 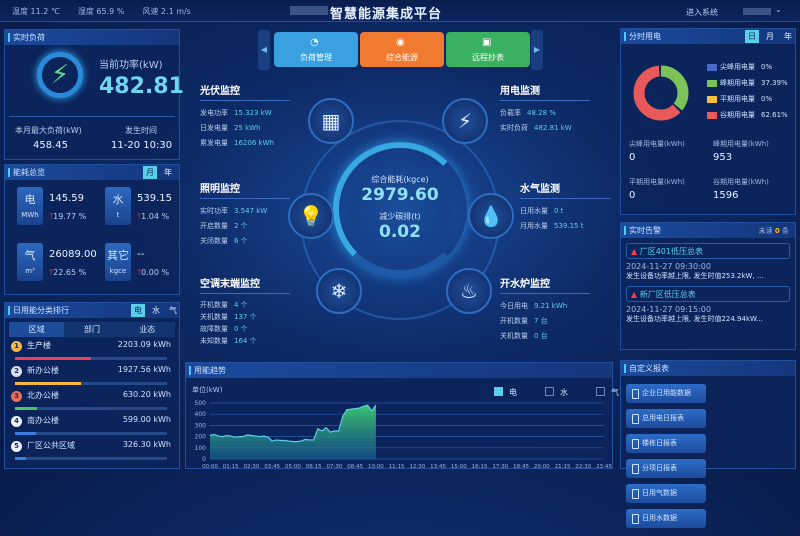 What do you see at coordinates (708, 444) in the screenshot?
I see `custom-report-panel: 自定义报表 企业日用能数据 总用电日报表 楼栋日报表 分项日报表 日用气数据 日用水数据` at bounding box center [708, 444].